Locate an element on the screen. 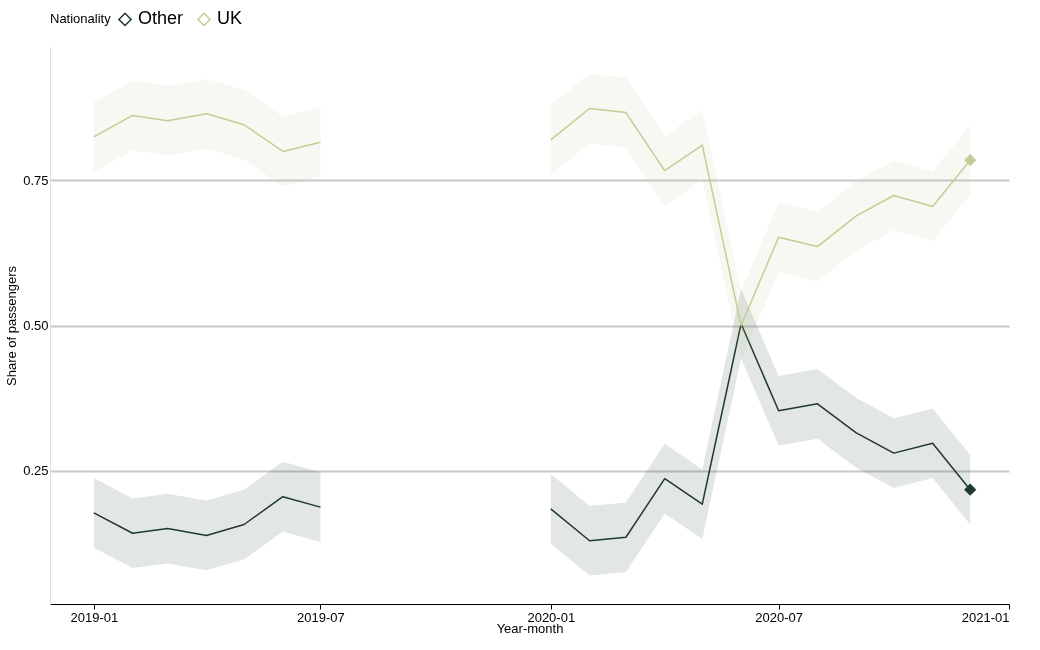 Image resolution: width=1040 pixels, height=650 pixels. y-tick-label: 0.75 is located at coordinates (36, 180).